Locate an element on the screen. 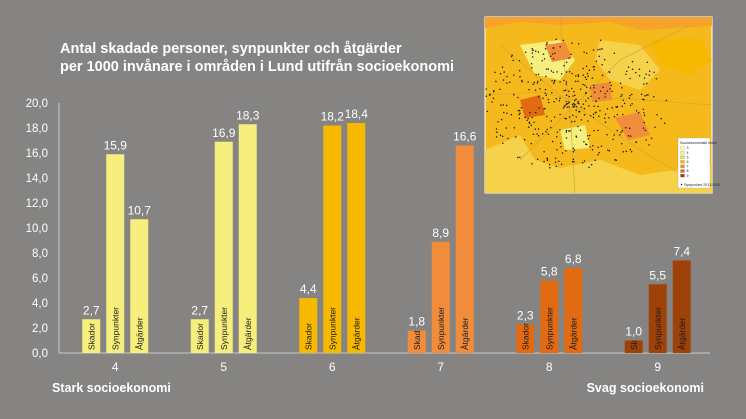 The width and height of the screenshot is (746, 419). map-legend-point-marker is located at coordinates (681, 184).